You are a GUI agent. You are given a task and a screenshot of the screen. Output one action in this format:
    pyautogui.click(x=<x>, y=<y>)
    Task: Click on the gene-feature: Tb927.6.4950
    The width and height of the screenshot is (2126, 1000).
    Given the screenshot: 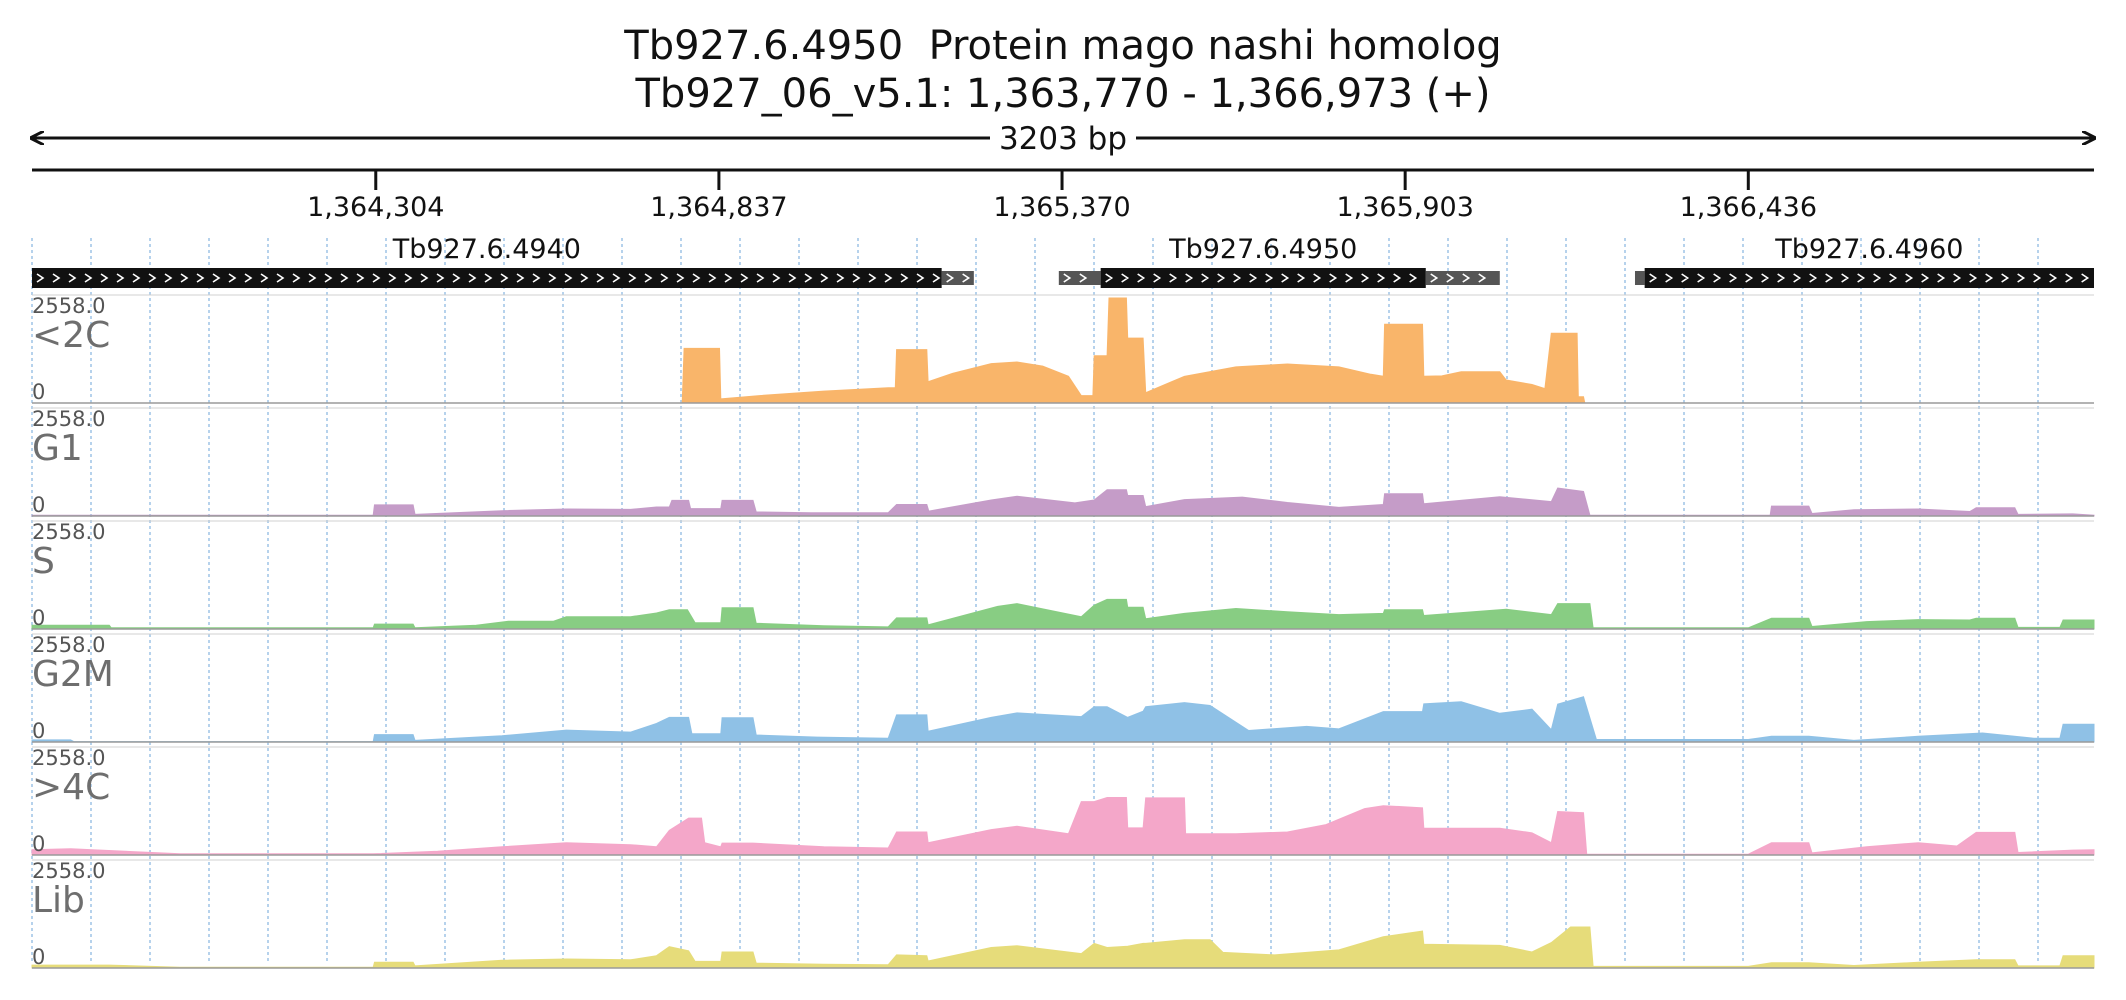 What is the action you would take?
    pyautogui.click(x=1279, y=261)
    